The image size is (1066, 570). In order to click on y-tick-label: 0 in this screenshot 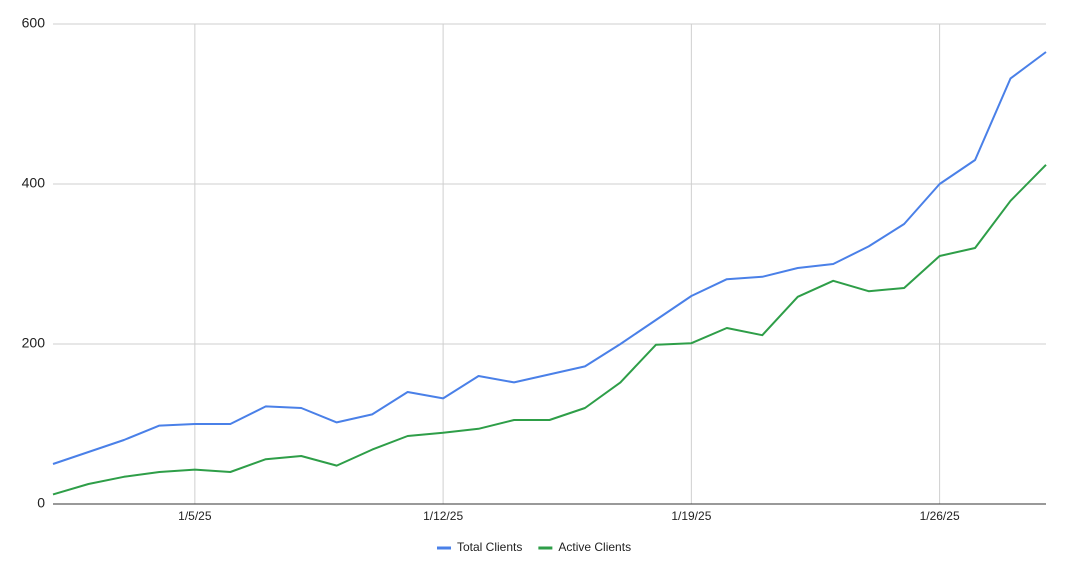, I will do `click(41, 503)`.